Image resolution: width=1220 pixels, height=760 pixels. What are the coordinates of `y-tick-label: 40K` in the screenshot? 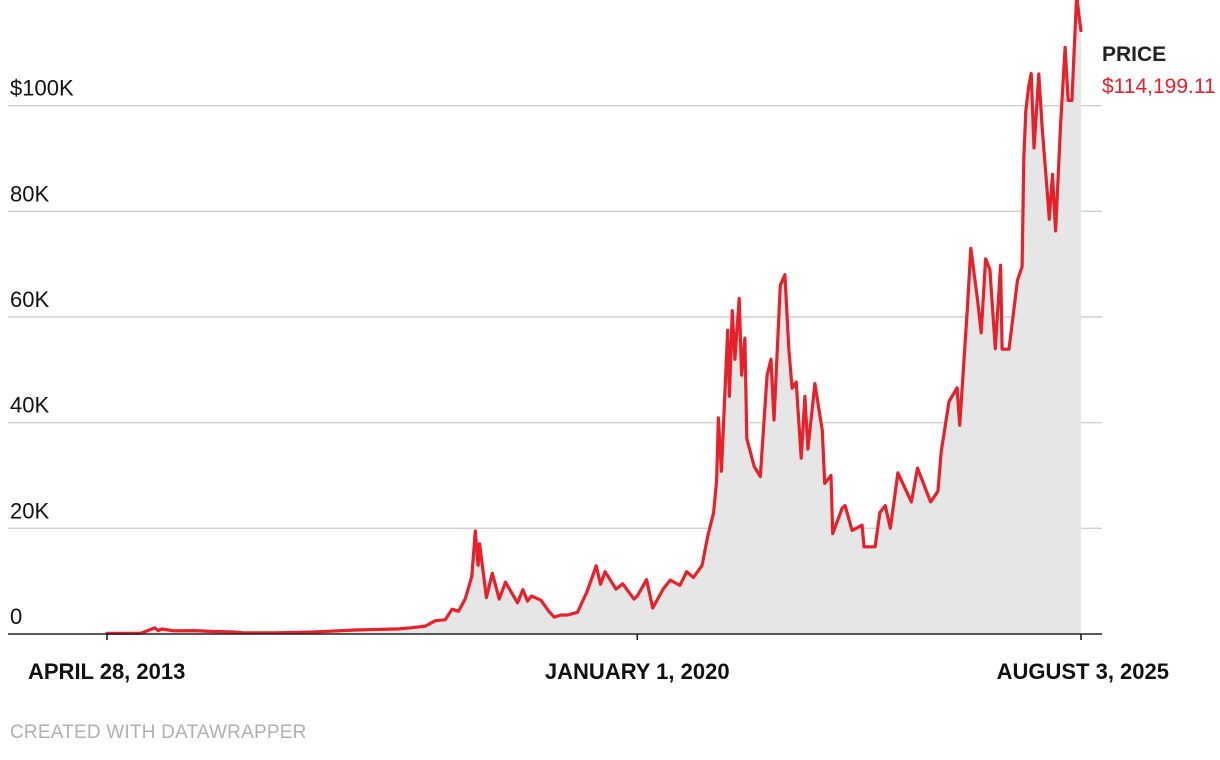 It's located at (29, 405).